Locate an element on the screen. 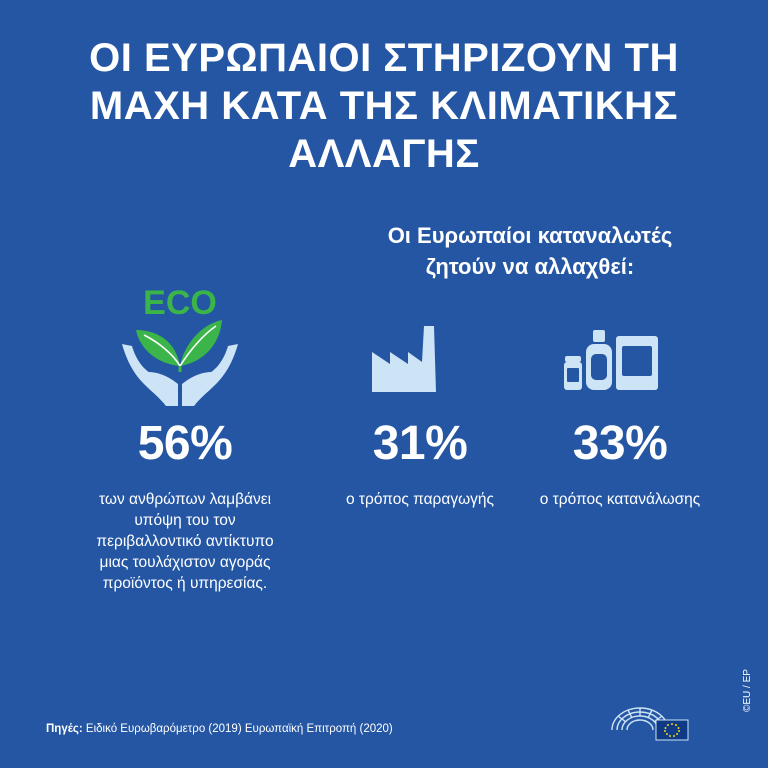  stat-value-31: 31% is located at coordinates (420, 443).